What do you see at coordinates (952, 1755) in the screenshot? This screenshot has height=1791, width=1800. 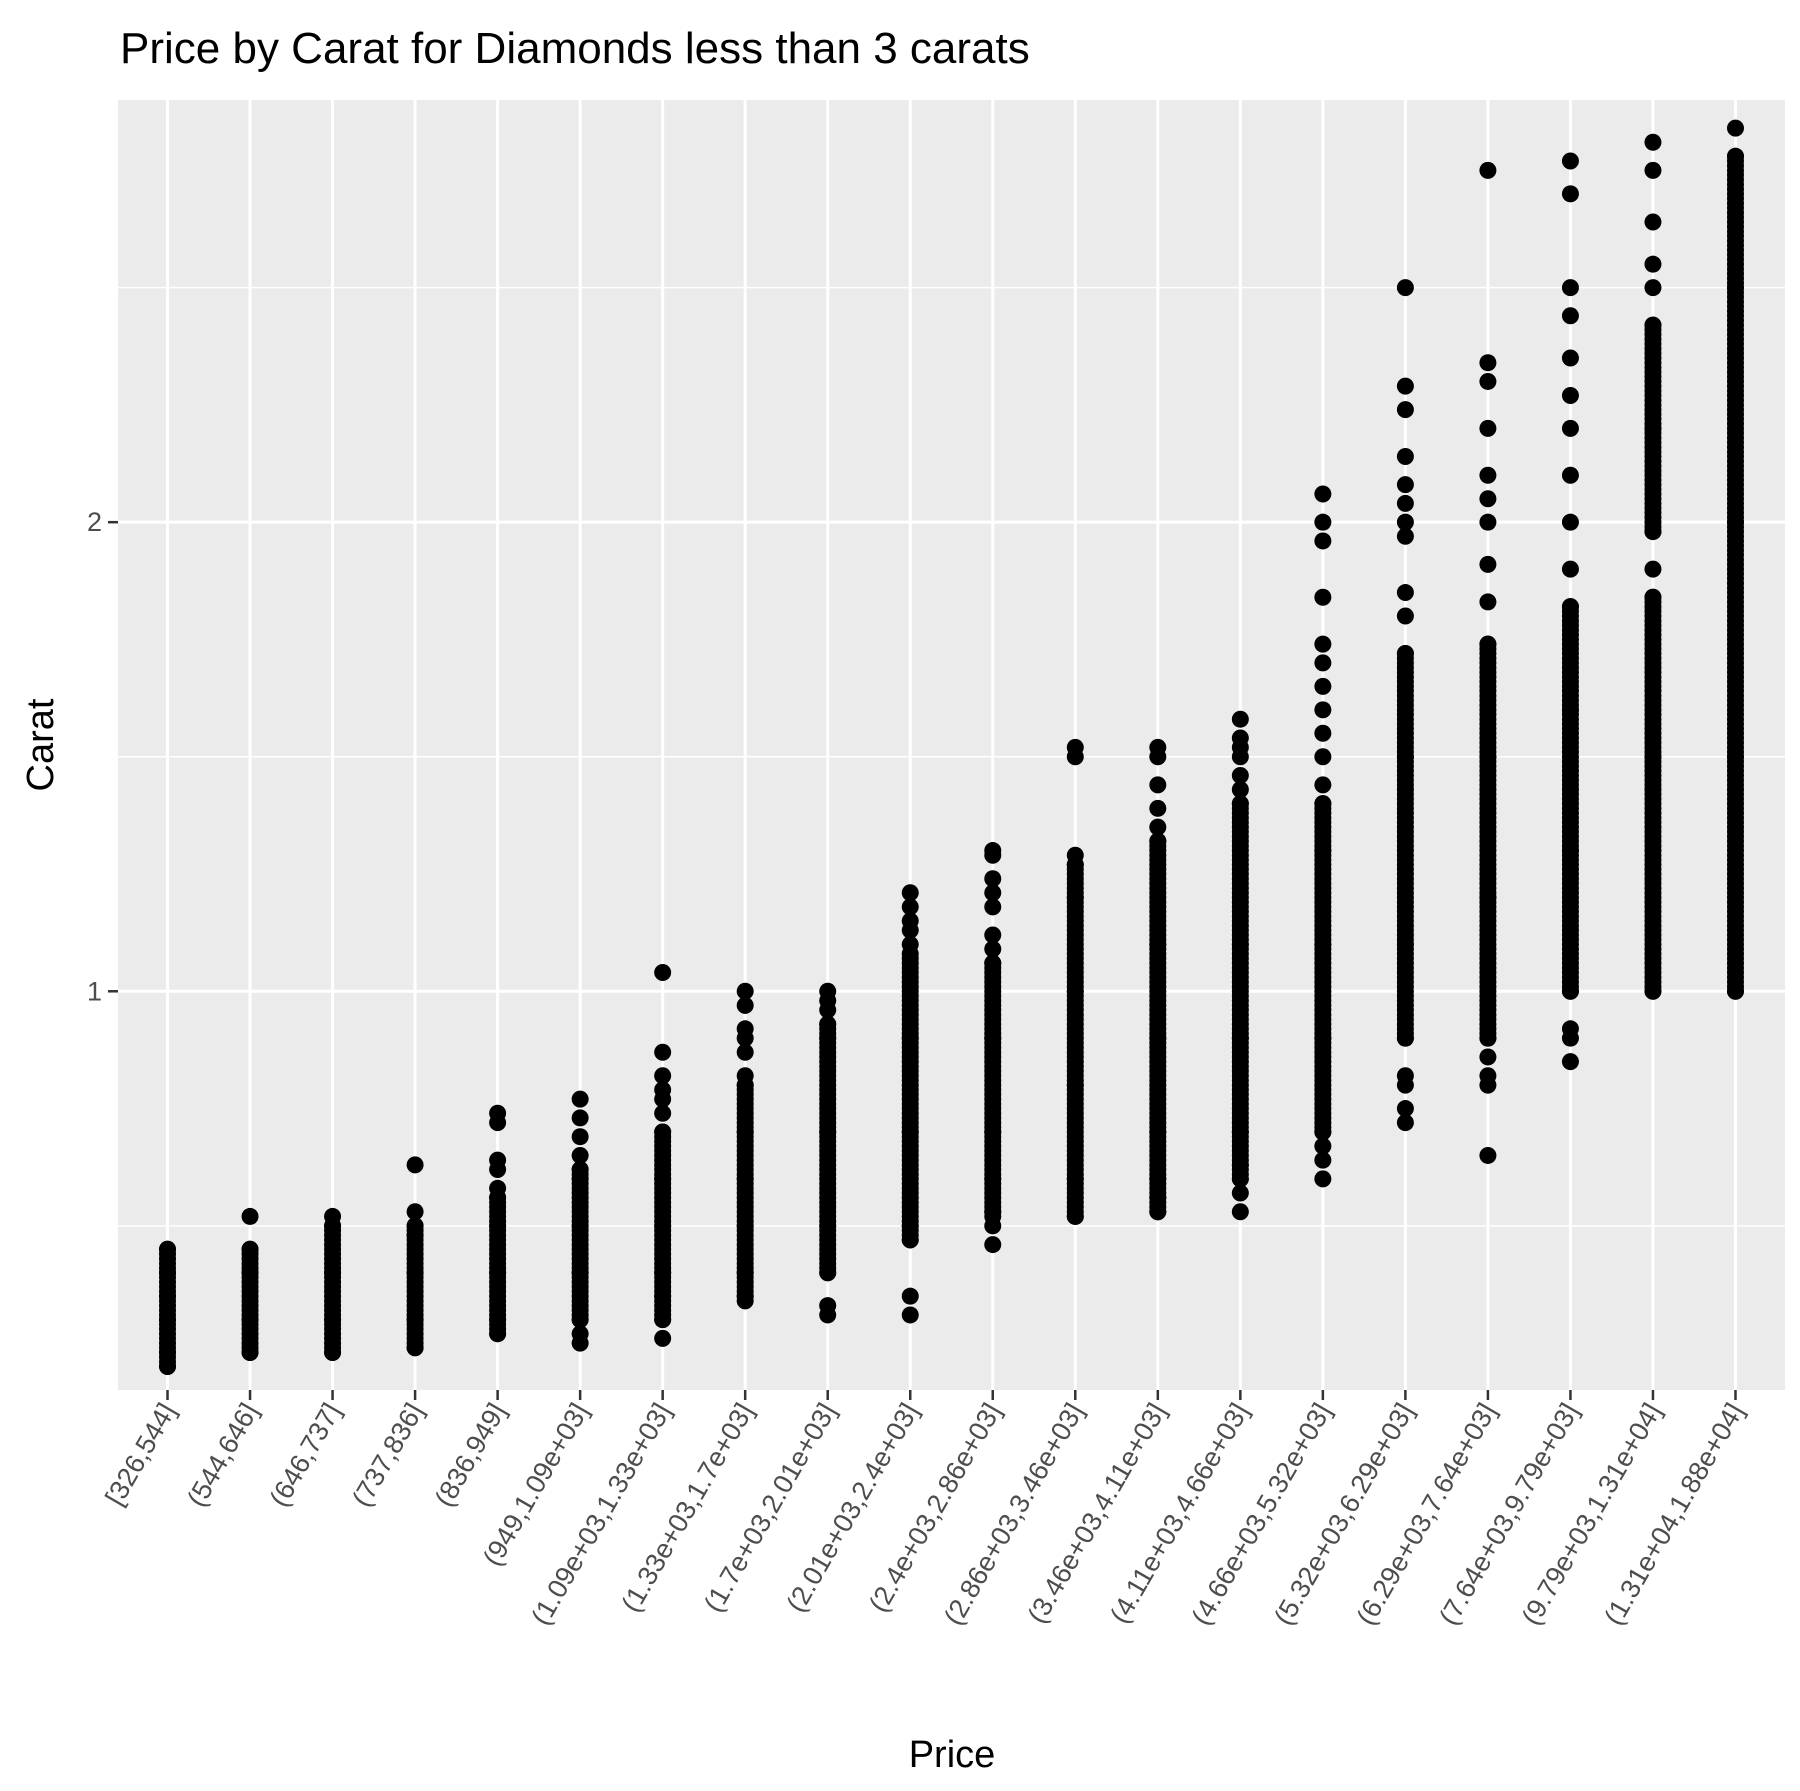 I see `x-axis-title: Price` at bounding box center [952, 1755].